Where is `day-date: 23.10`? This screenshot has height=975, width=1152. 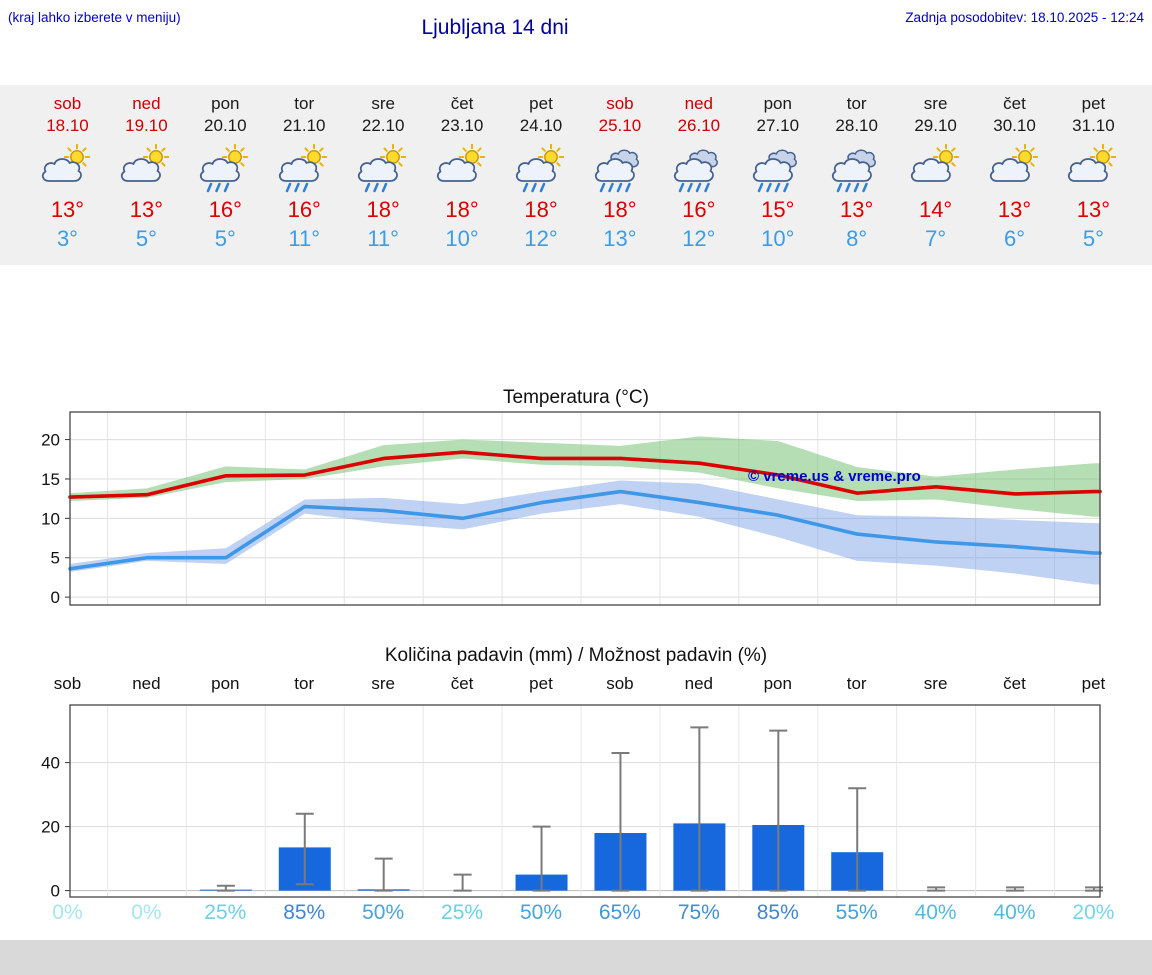 day-date: 23.10 is located at coordinates (462, 126).